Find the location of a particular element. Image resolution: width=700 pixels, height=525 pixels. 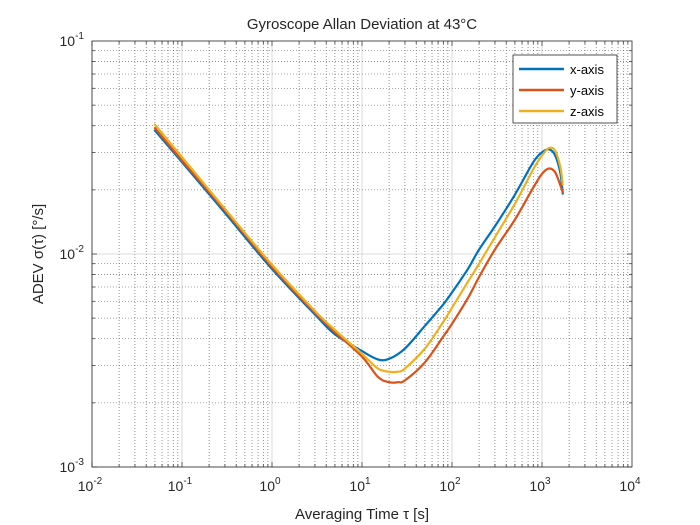

legend-label-x-axis: x-axis is located at coordinates (587, 69).